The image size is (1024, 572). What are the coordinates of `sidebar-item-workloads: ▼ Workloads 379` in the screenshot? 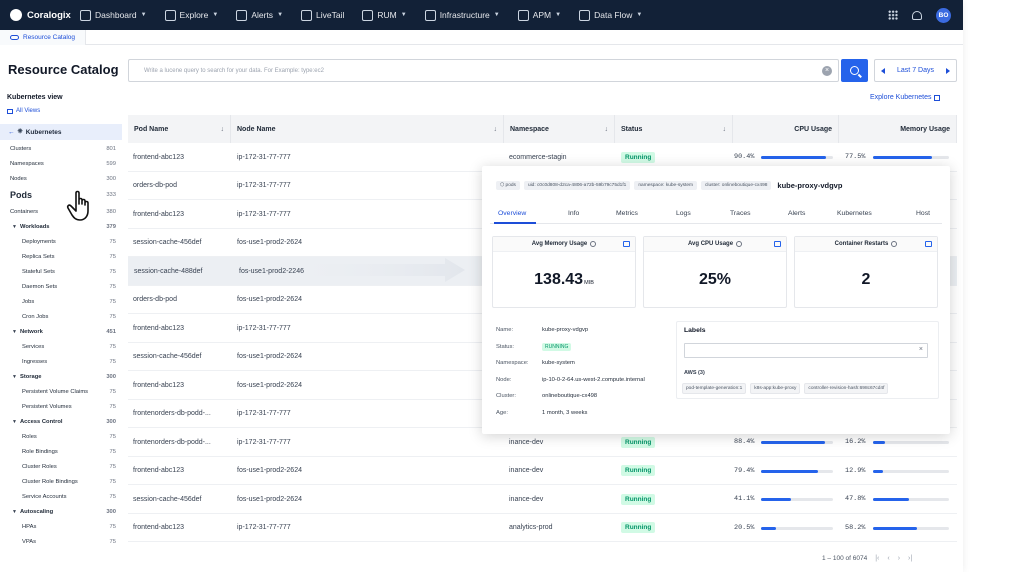 It's located at (61, 226).